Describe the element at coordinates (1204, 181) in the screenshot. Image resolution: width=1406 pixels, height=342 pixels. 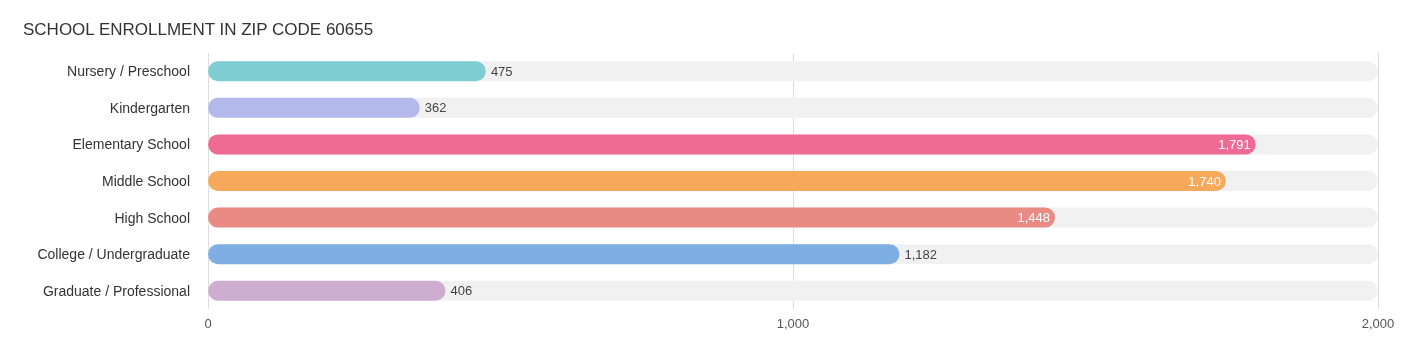
I see `data-label: 1,740` at that location.